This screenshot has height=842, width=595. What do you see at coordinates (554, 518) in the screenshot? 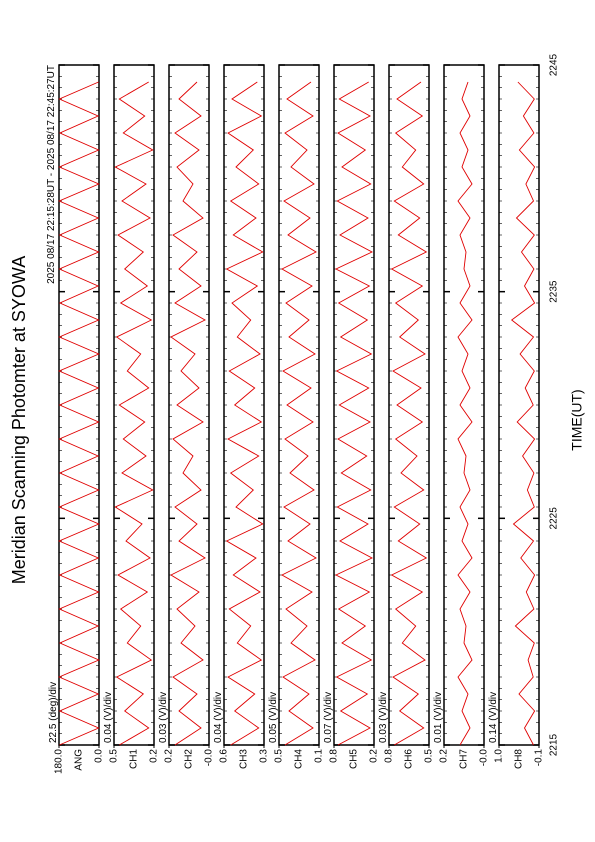
I see `x-tick-label: 2225` at bounding box center [554, 518].